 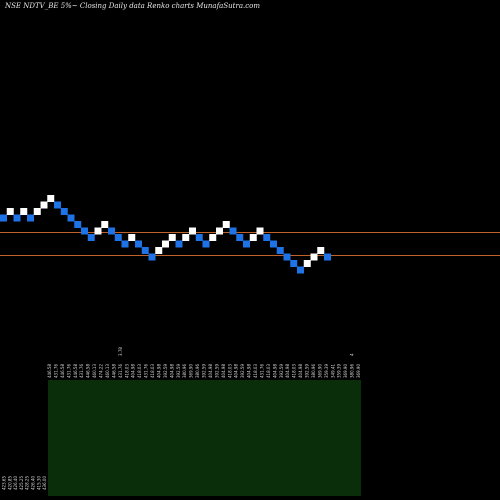 What do you see at coordinates (9, 483) in the screenshot?
I see `bottom-price-label: 420.85` at bounding box center [9, 483].